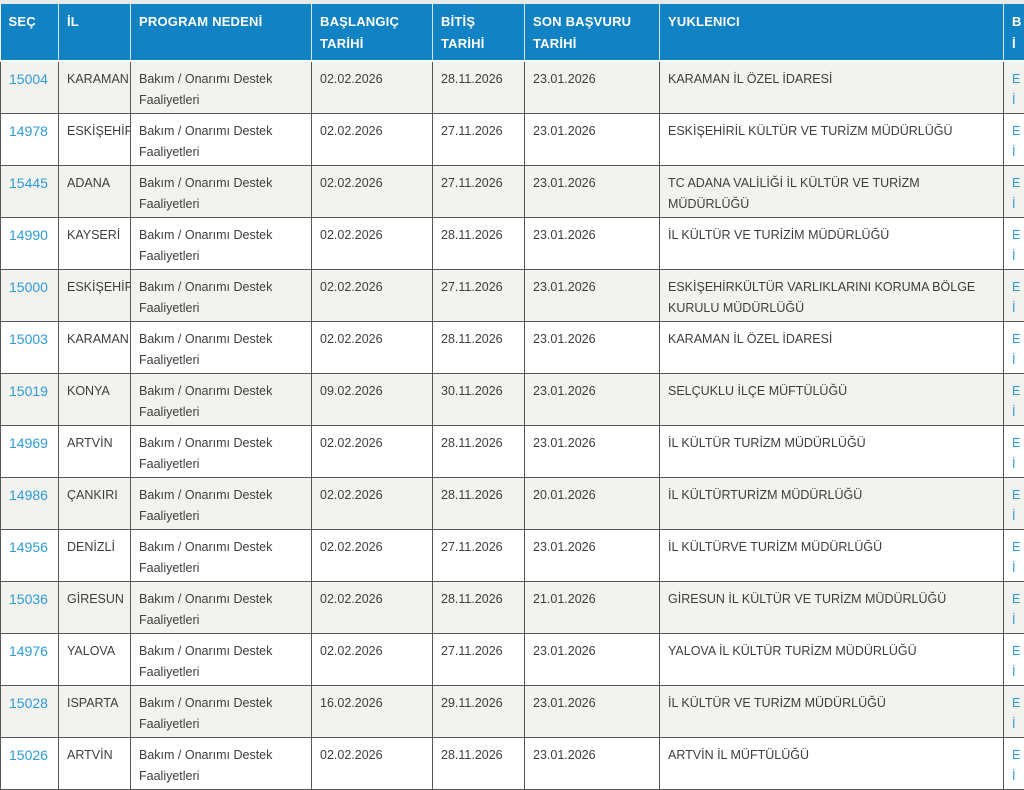  I want to click on select-record-link: 15003, so click(28, 339).